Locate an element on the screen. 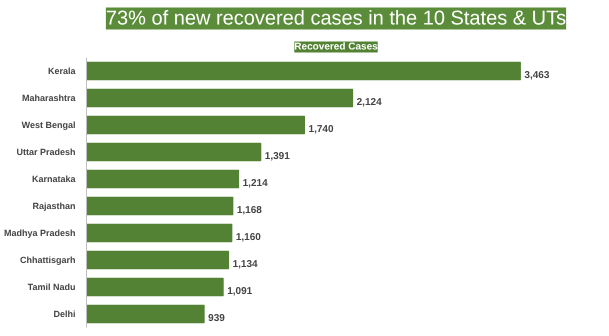 Image resolution: width=609 pixels, height=336 pixels. data-label: 1,168 is located at coordinates (249, 210).